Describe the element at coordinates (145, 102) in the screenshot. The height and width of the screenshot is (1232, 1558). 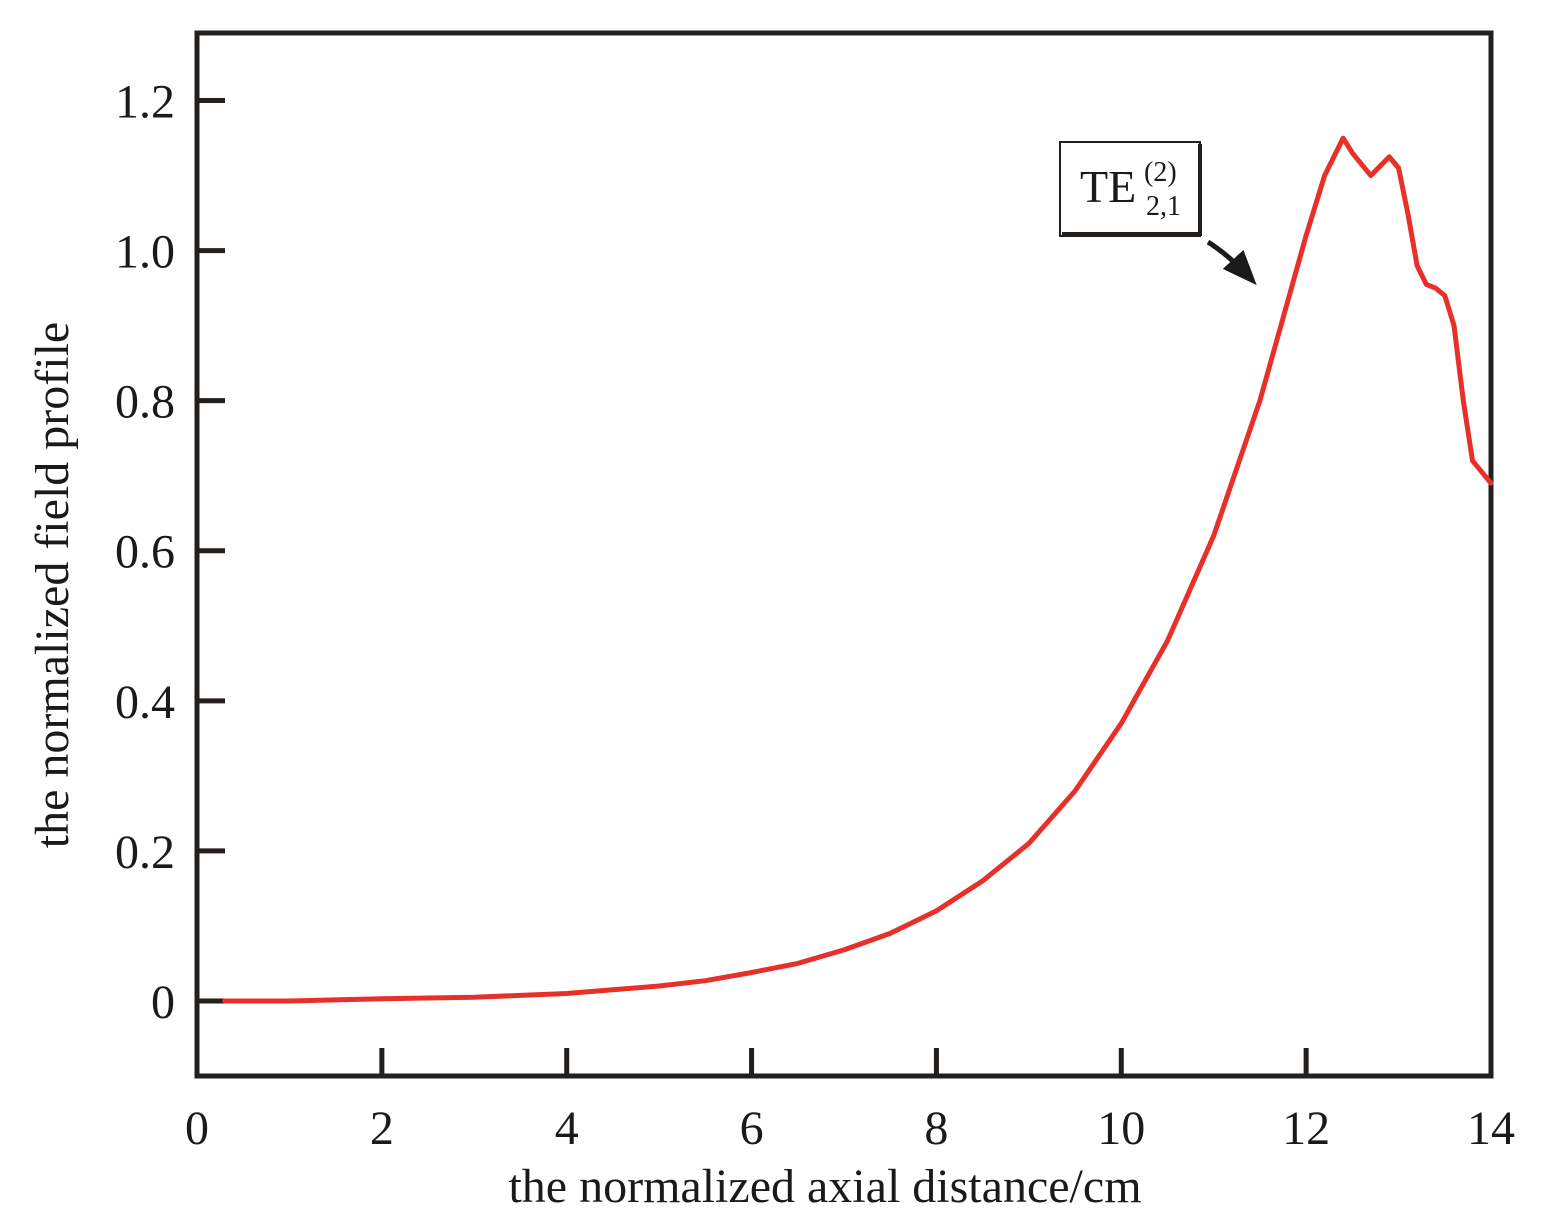
I see `y-tick-label: 1.2` at that location.